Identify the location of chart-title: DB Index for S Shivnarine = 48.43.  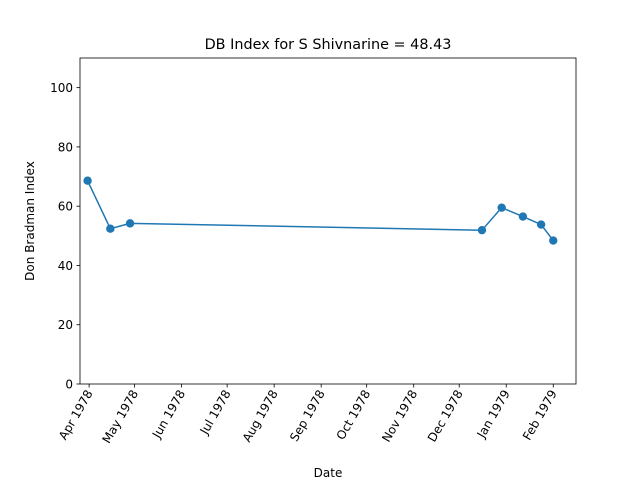
(328, 45).